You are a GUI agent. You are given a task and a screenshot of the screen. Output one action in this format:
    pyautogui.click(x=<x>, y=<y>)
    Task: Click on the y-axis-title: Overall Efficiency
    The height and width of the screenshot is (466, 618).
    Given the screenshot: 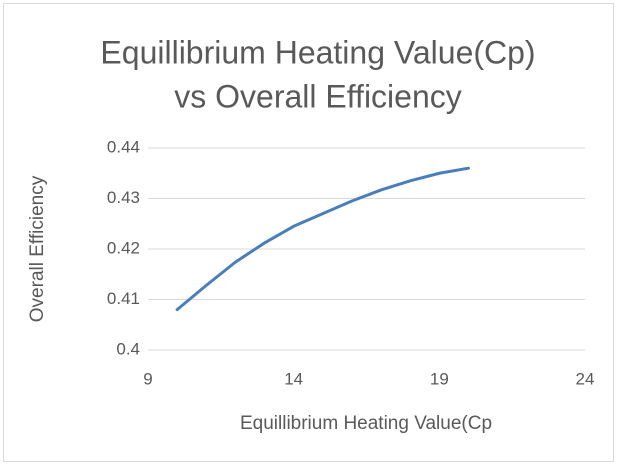 What is the action you would take?
    pyautogui.click(x=37, y=248)
    